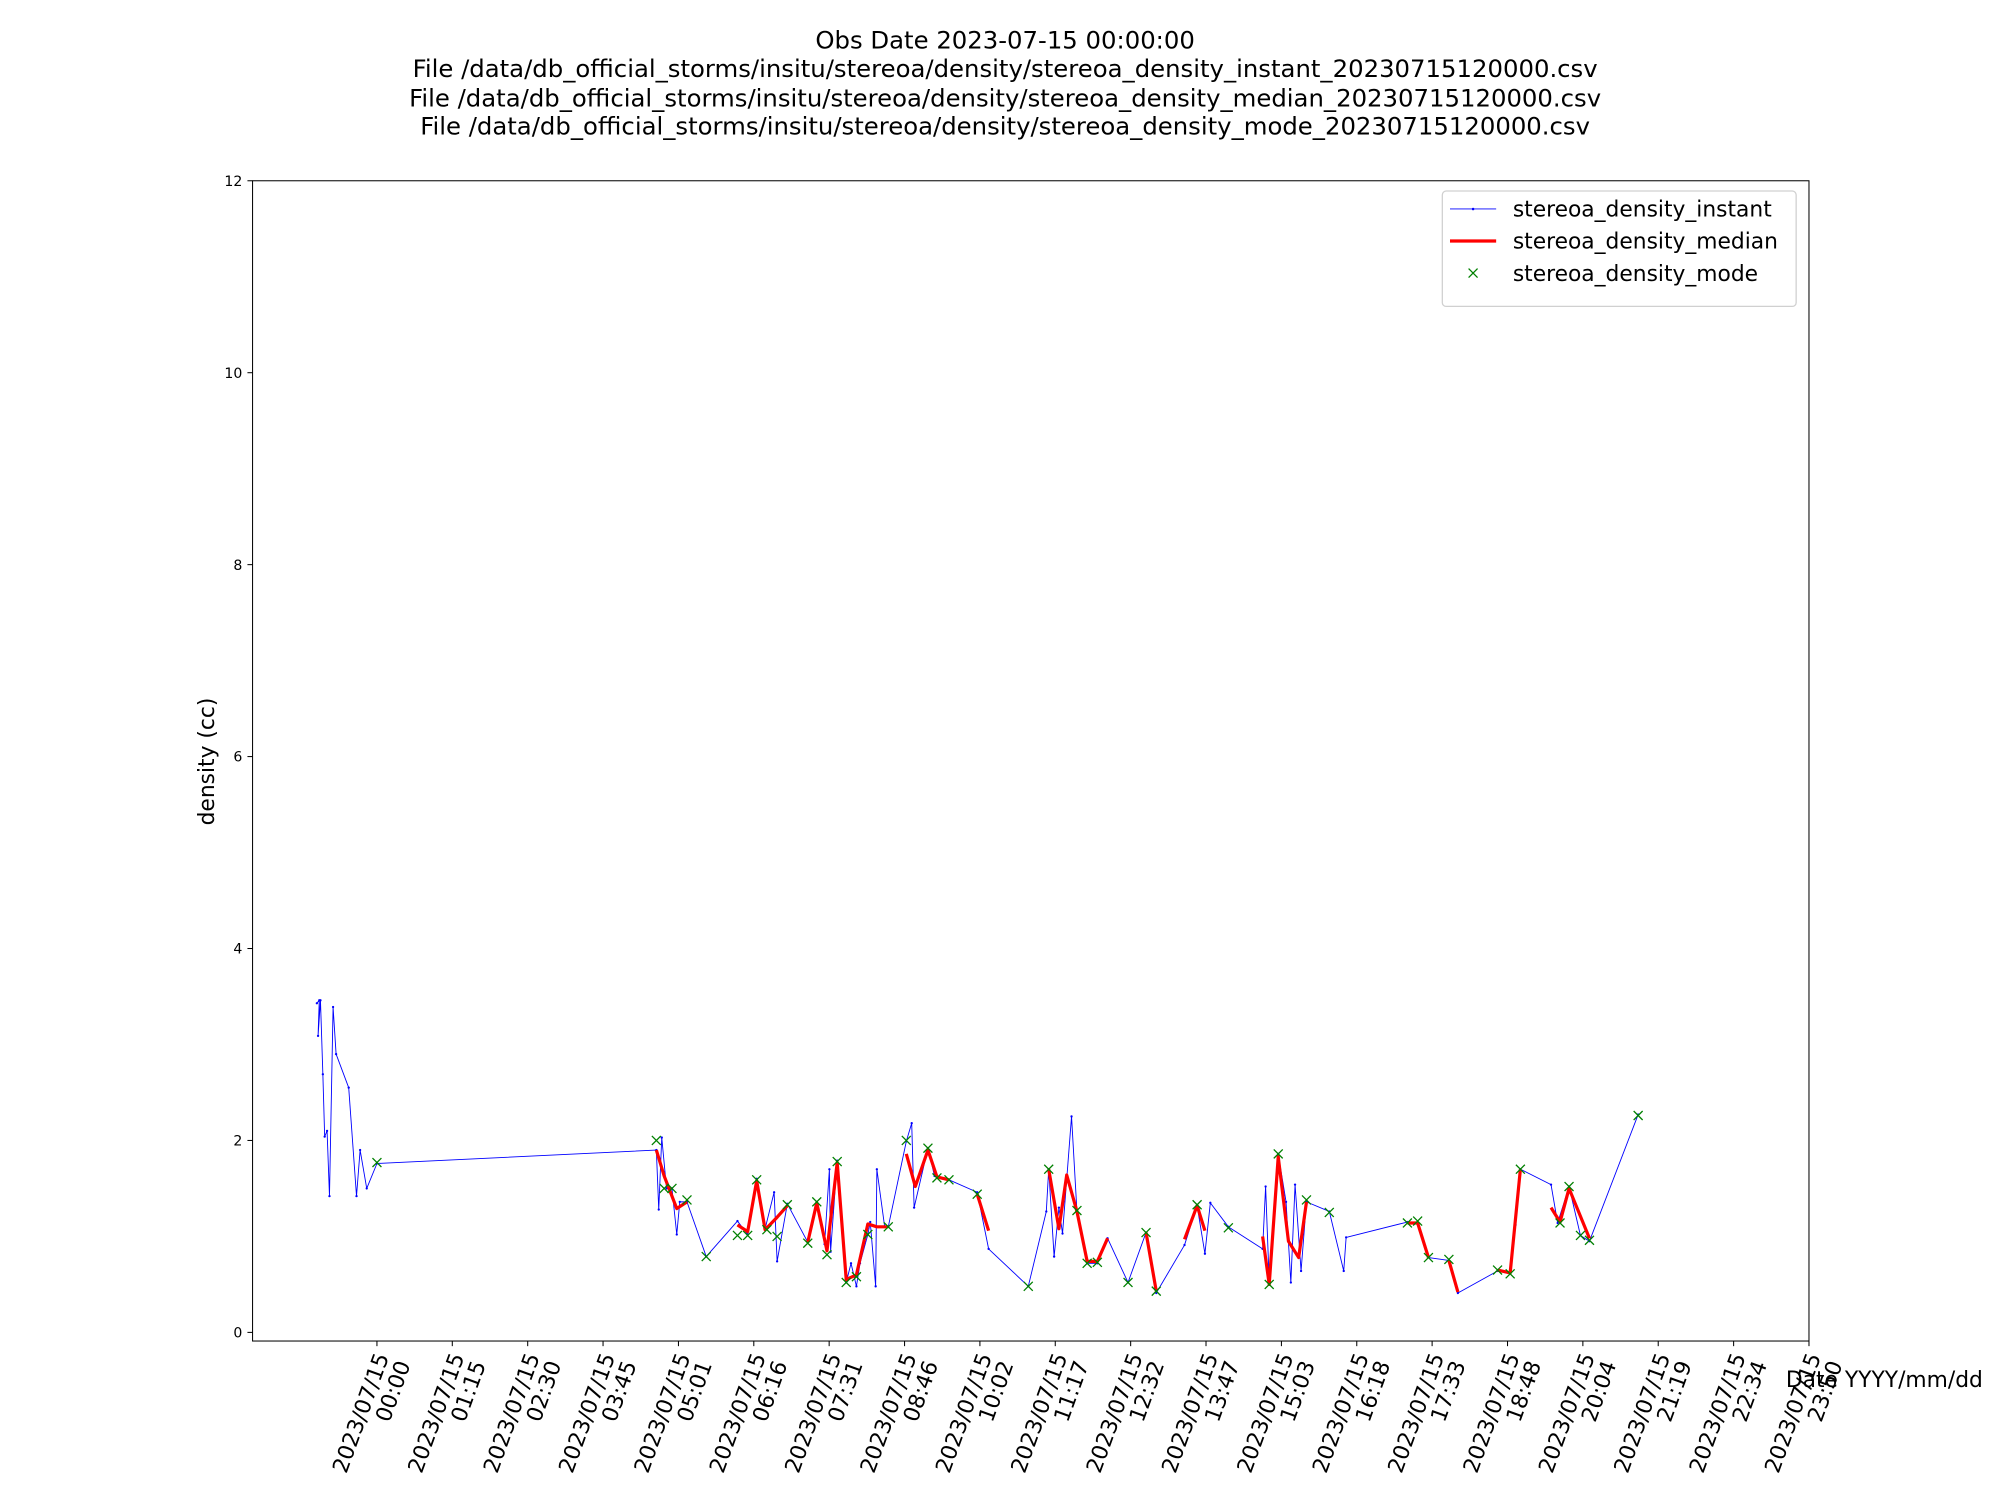 The width and height of the screenshot is (2000, 1500). What do you see at coordinates (233, 182) in the screenshot?
I see `y-tick-label: 12` at bounding box center [233, 182].